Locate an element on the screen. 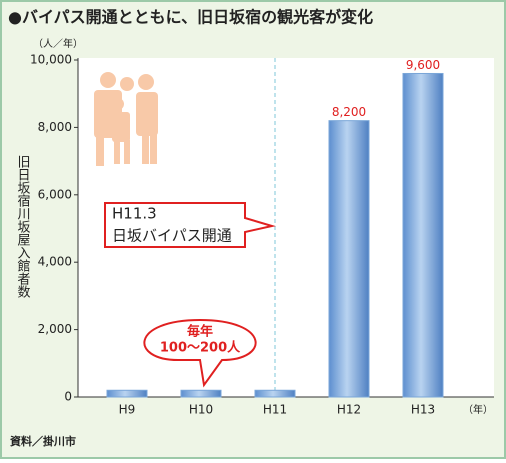 The width and height of the screenshot is (506, 463). x-tick-label: H10 is located at coordinates (201, 410).